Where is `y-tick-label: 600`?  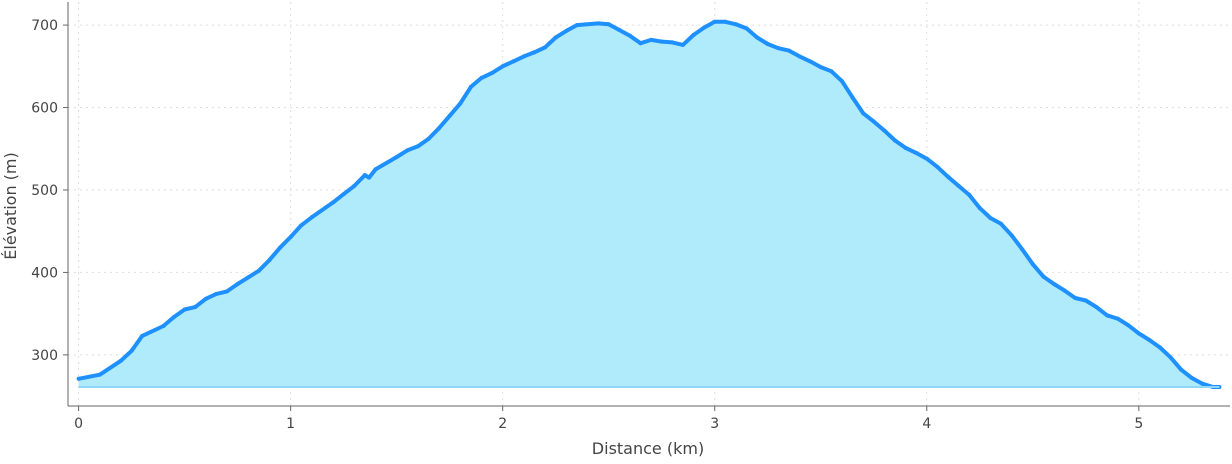 y-tick-label: 600 is located at coordinates (44, 109).